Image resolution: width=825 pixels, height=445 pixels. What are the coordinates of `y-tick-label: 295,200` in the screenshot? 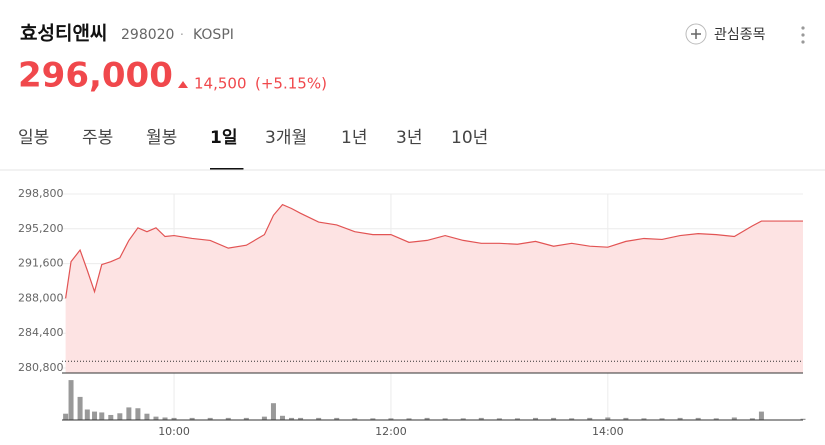 It's located at (41, 228).